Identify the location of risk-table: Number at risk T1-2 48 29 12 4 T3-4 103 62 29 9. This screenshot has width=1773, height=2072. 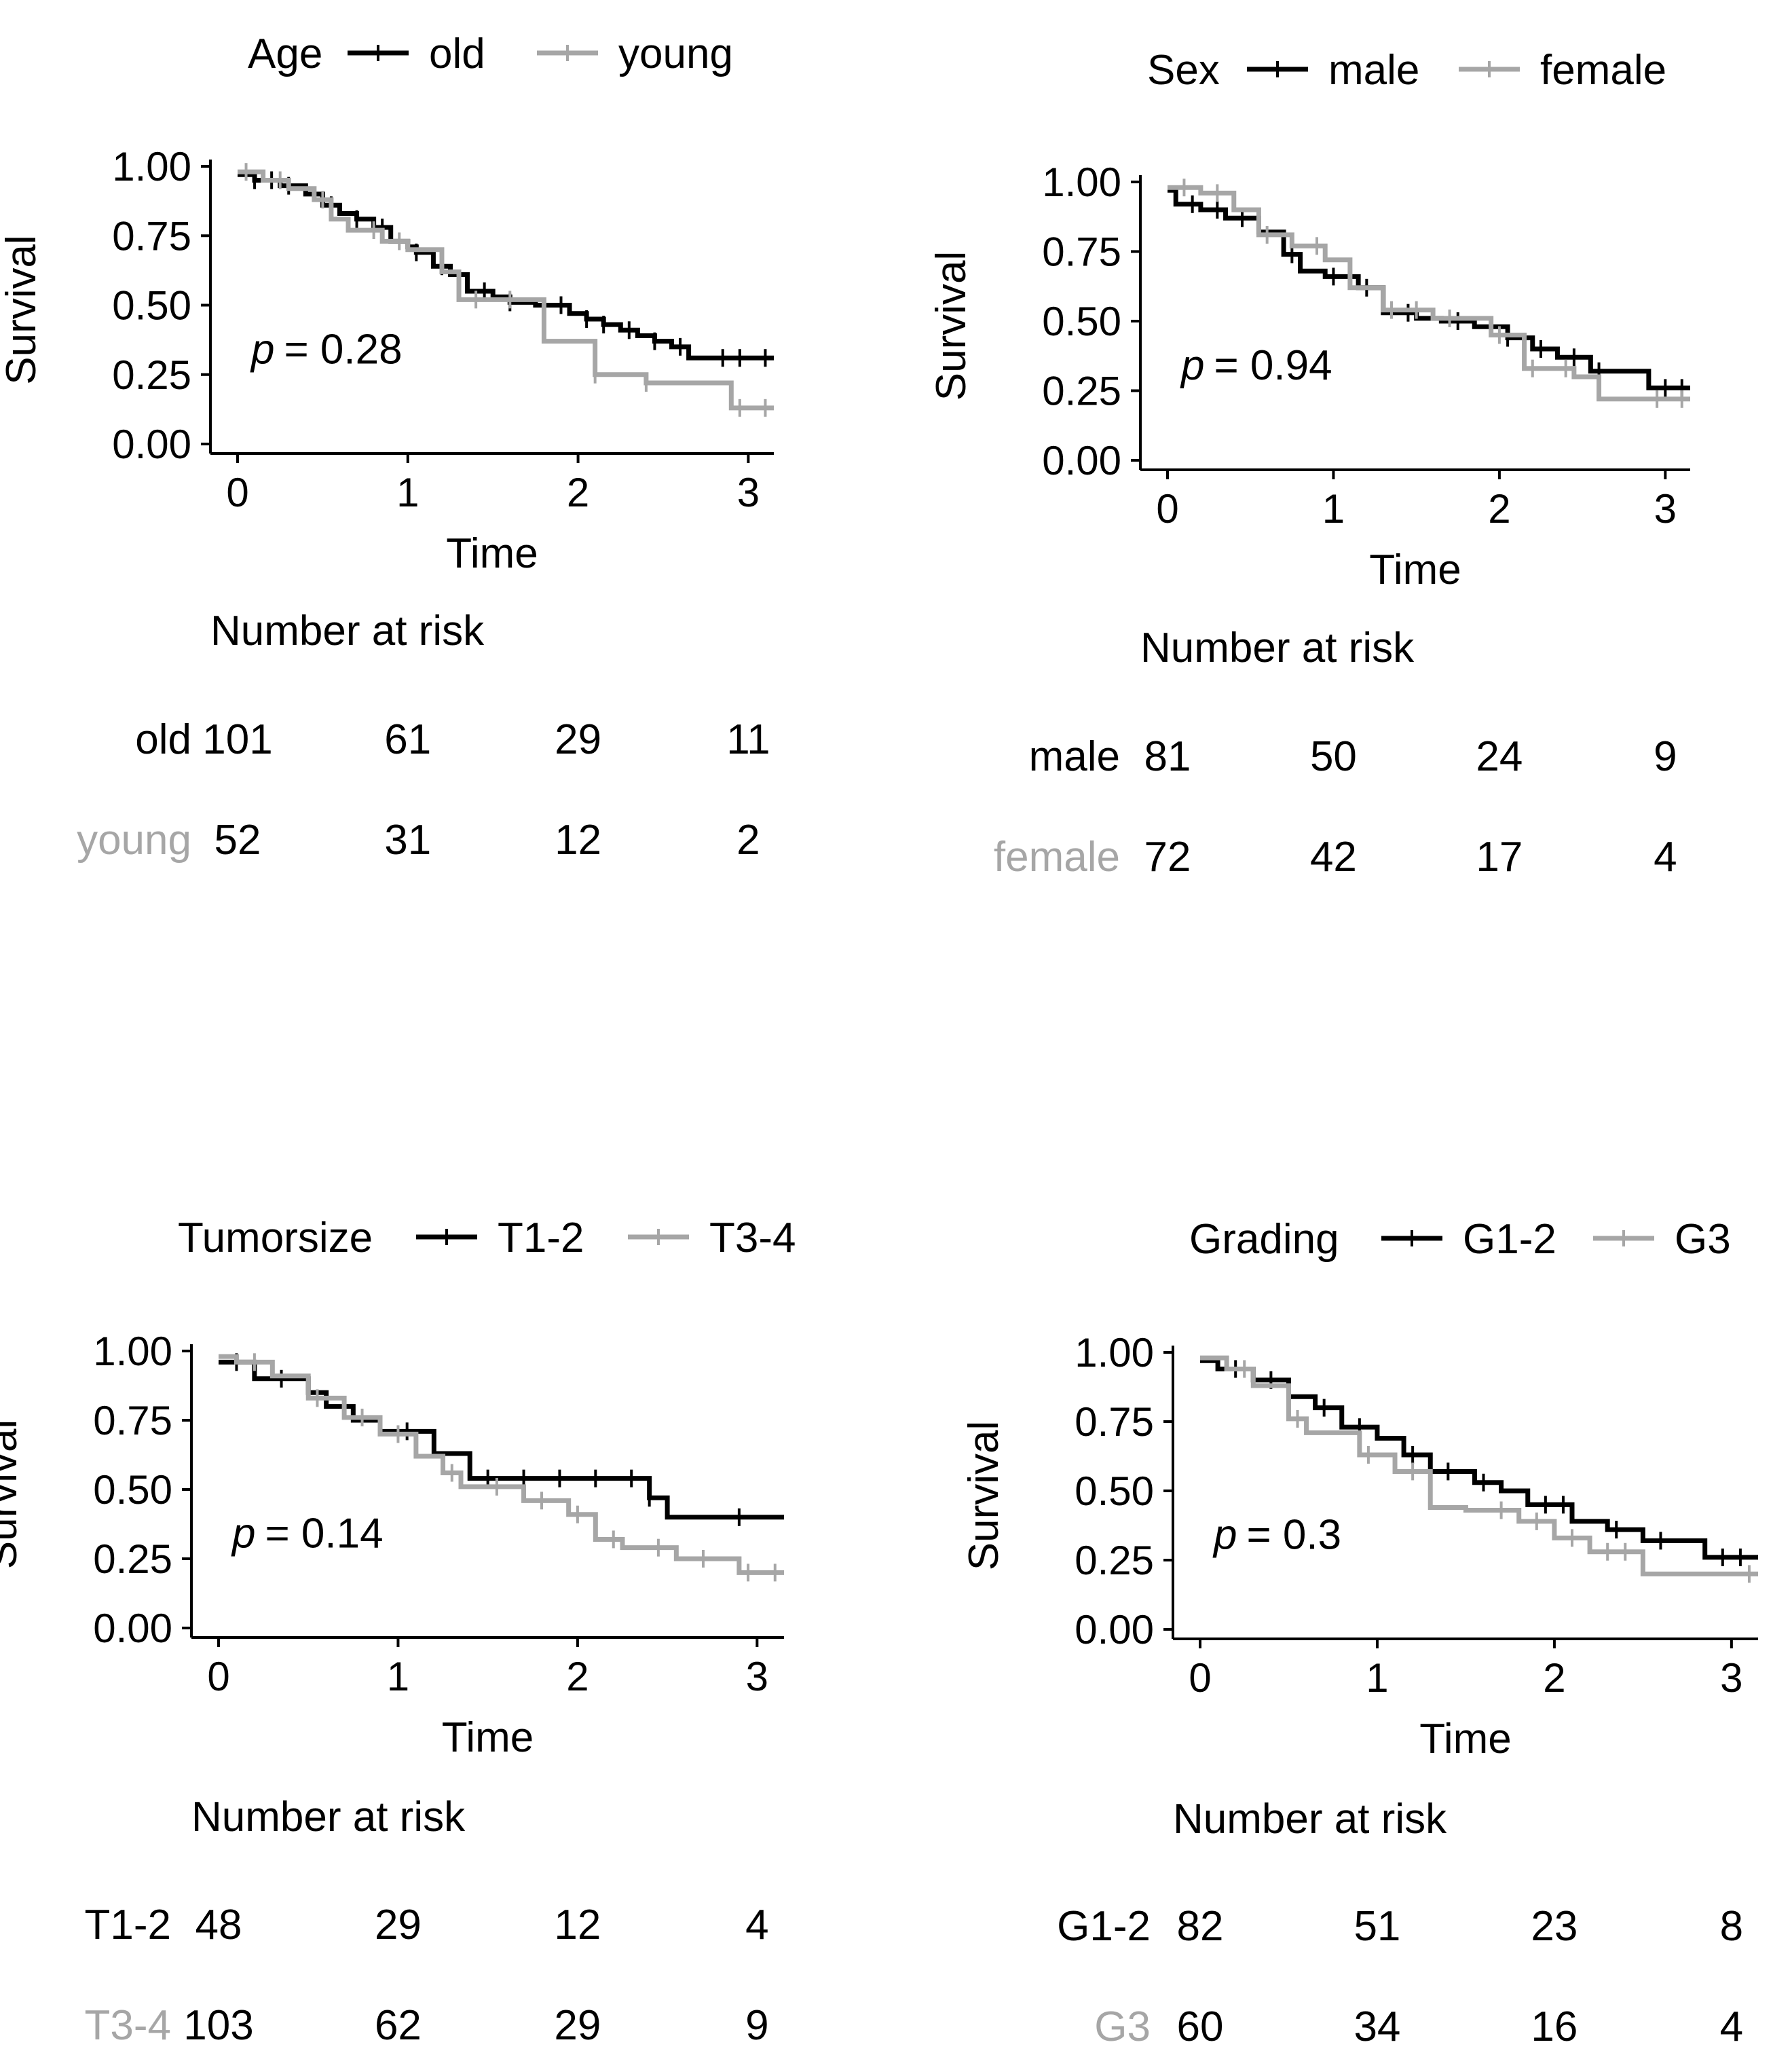
(427, 1921).